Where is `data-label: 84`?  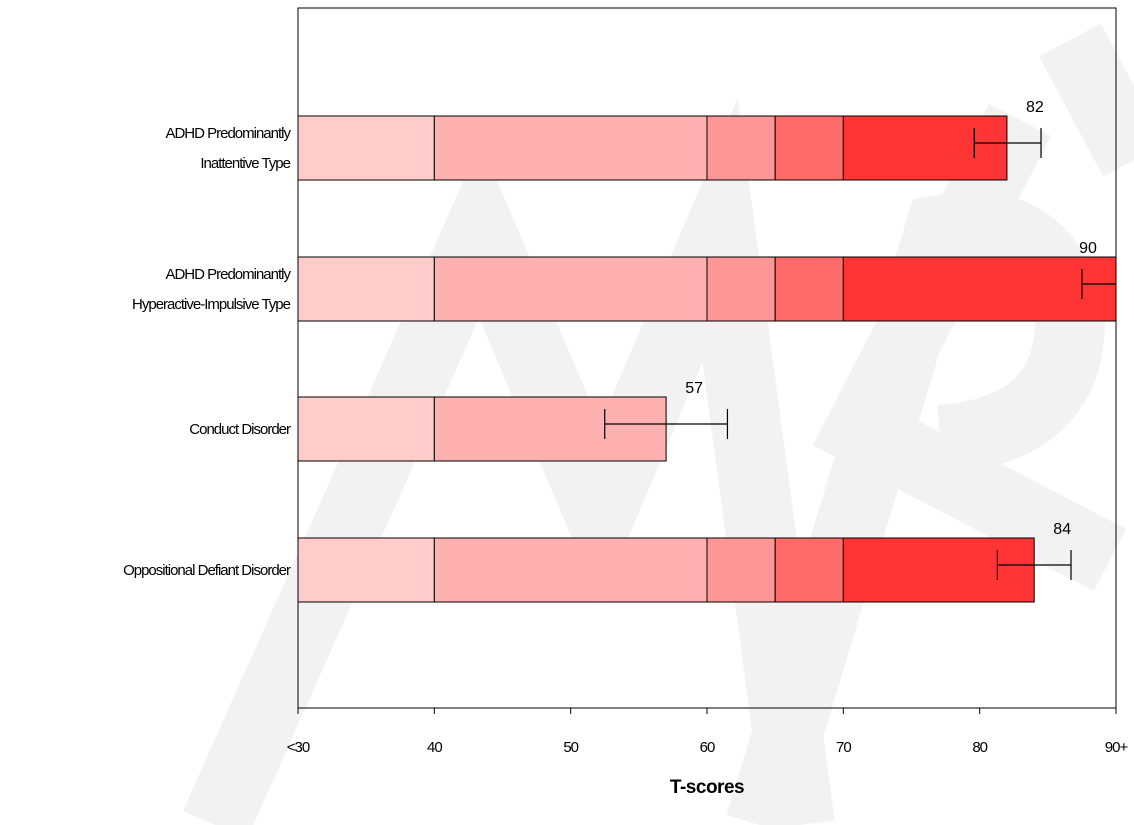
data-label: 84 is located at coordinates (1062, 529).